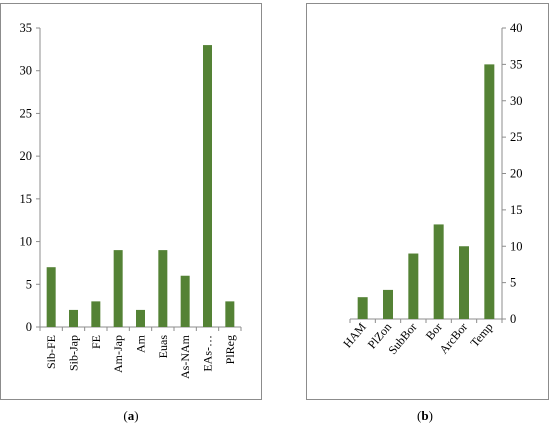 This screenshot has height=428, width=550. What do you see at coordinates (26, 242) in the screenshot?
I see `panel-a-y-tick-label: 10` at bounding box center [26, 242].